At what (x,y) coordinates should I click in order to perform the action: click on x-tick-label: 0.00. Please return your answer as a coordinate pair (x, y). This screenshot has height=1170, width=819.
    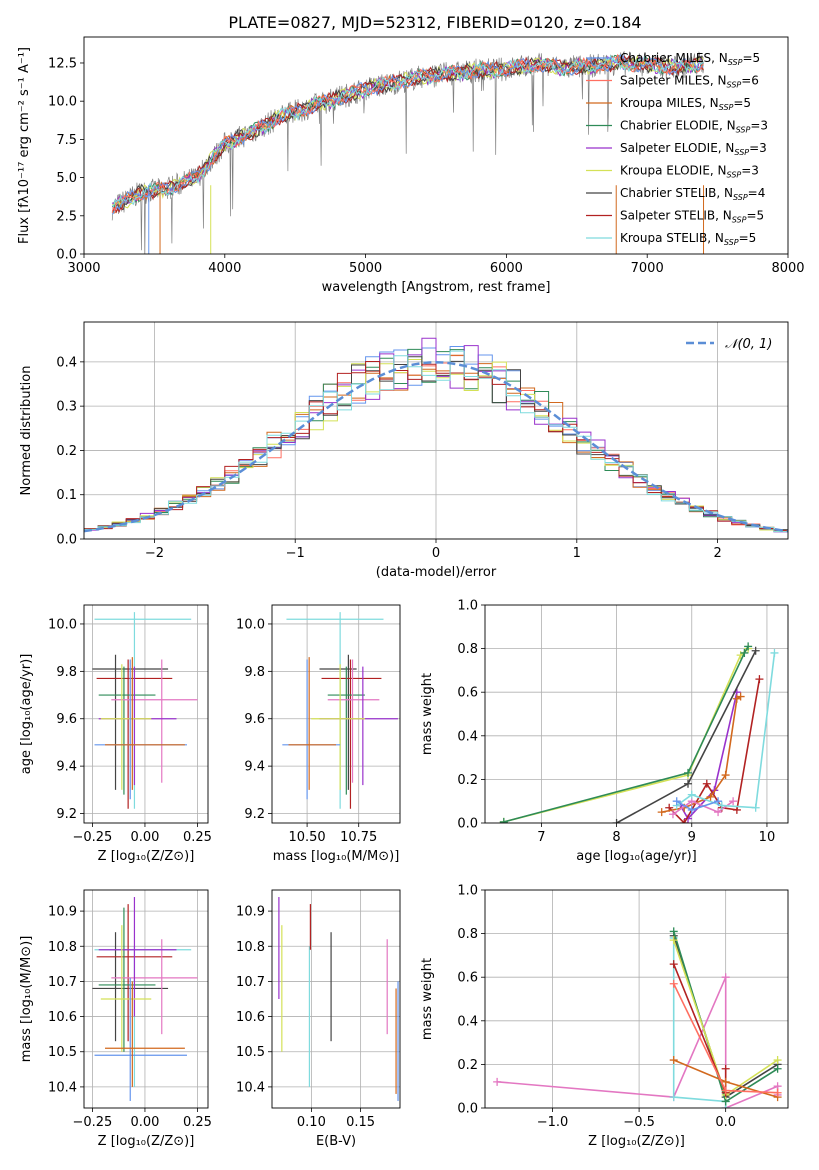
    Looking at the image, I should click on (144, 837).